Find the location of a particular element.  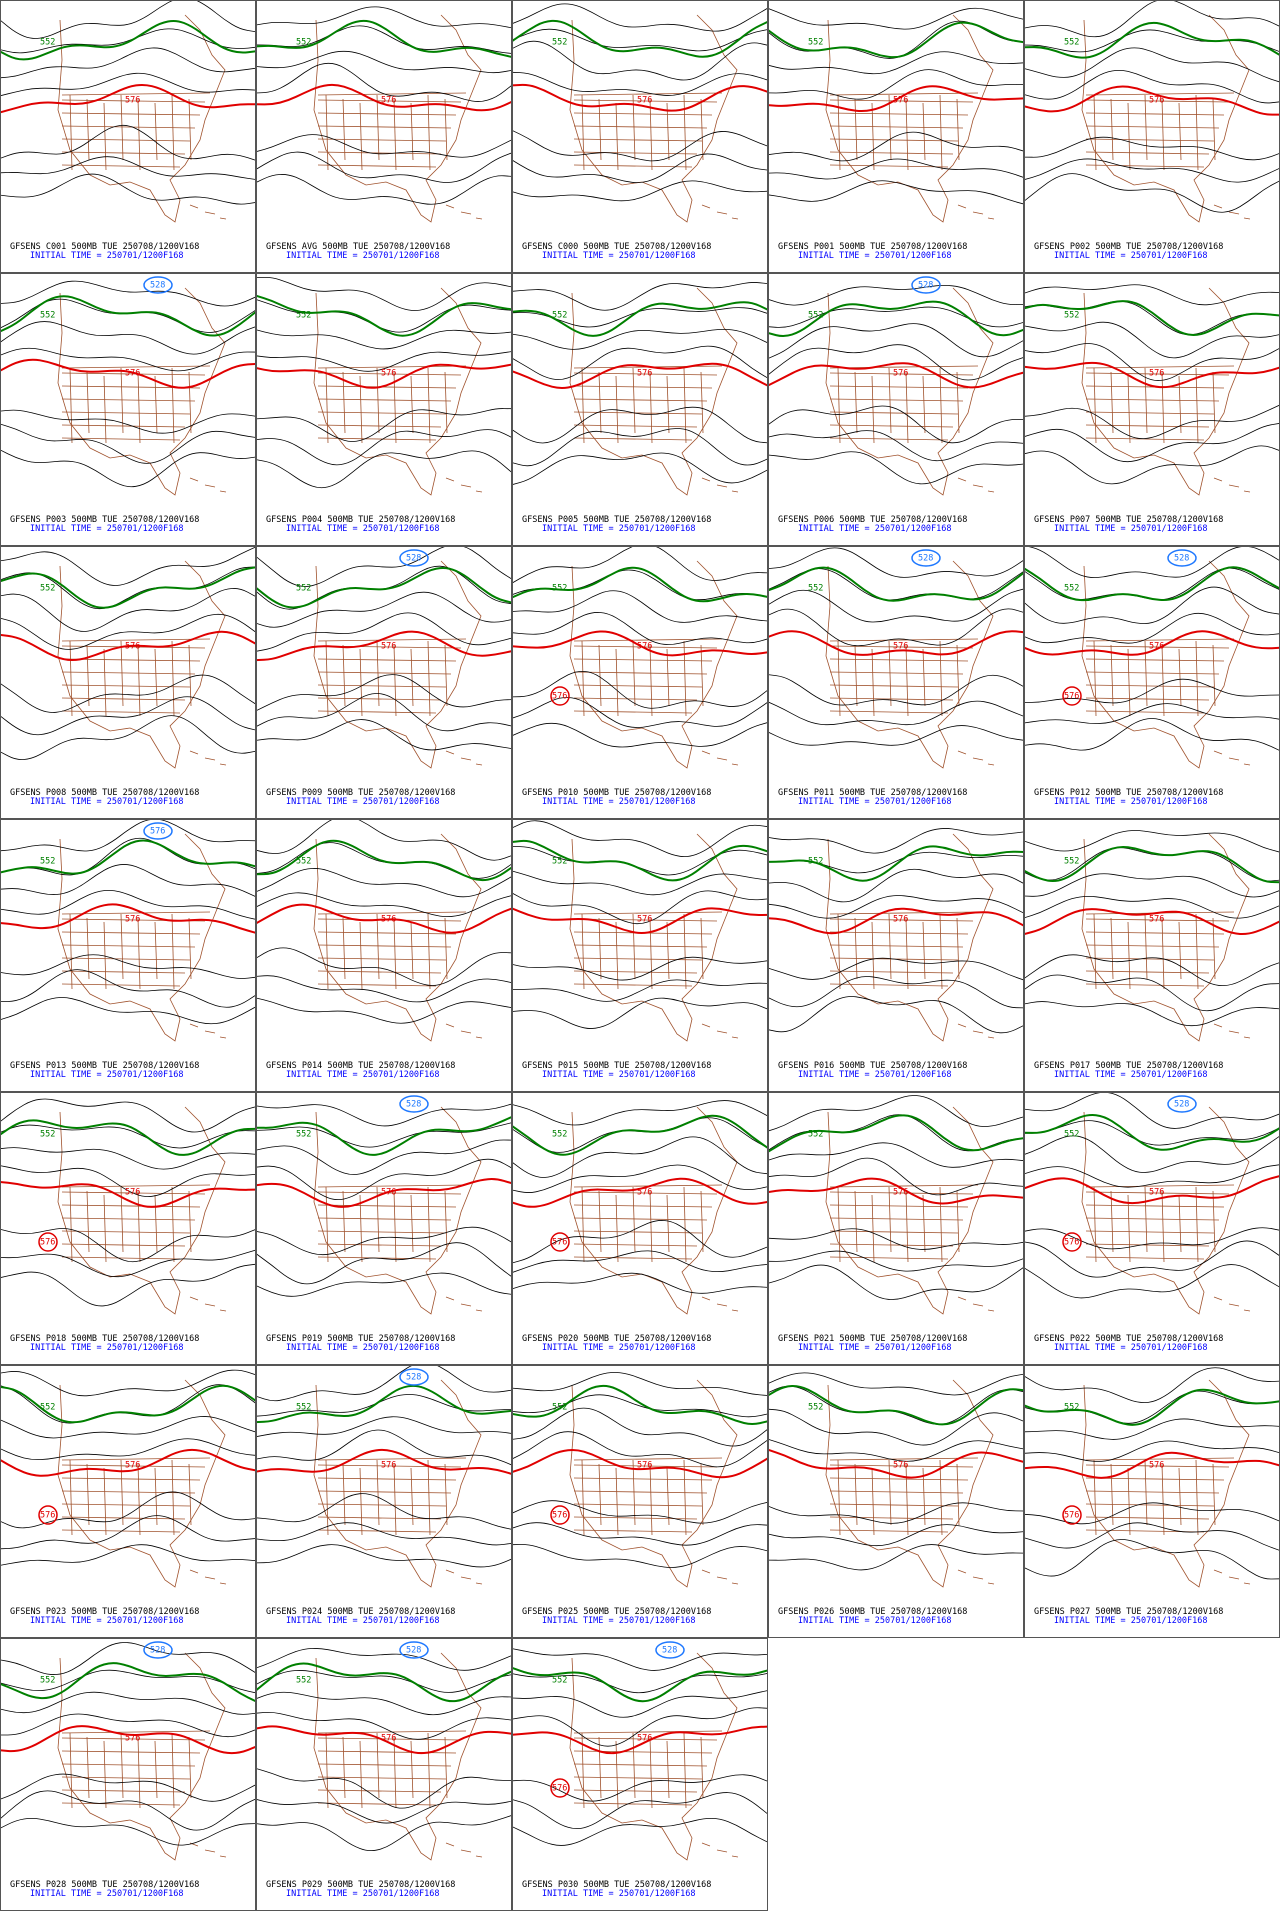

panel-content: 552 576 is located at coordinates (896, 115).